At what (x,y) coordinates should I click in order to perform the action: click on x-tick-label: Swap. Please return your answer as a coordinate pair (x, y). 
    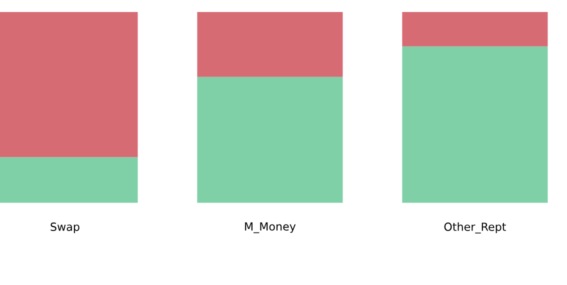
    Looking at the image, I should click on (65, 228).